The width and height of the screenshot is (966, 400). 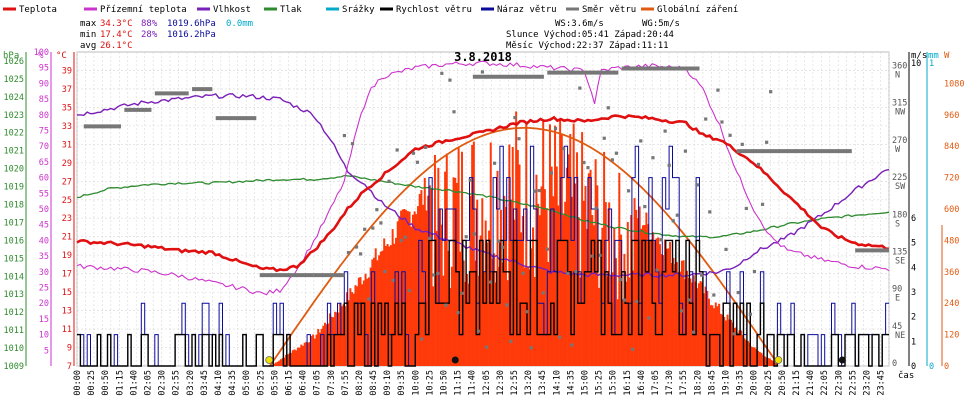 I want to click on tick-time: 02:05, so click(x=149, y=383).